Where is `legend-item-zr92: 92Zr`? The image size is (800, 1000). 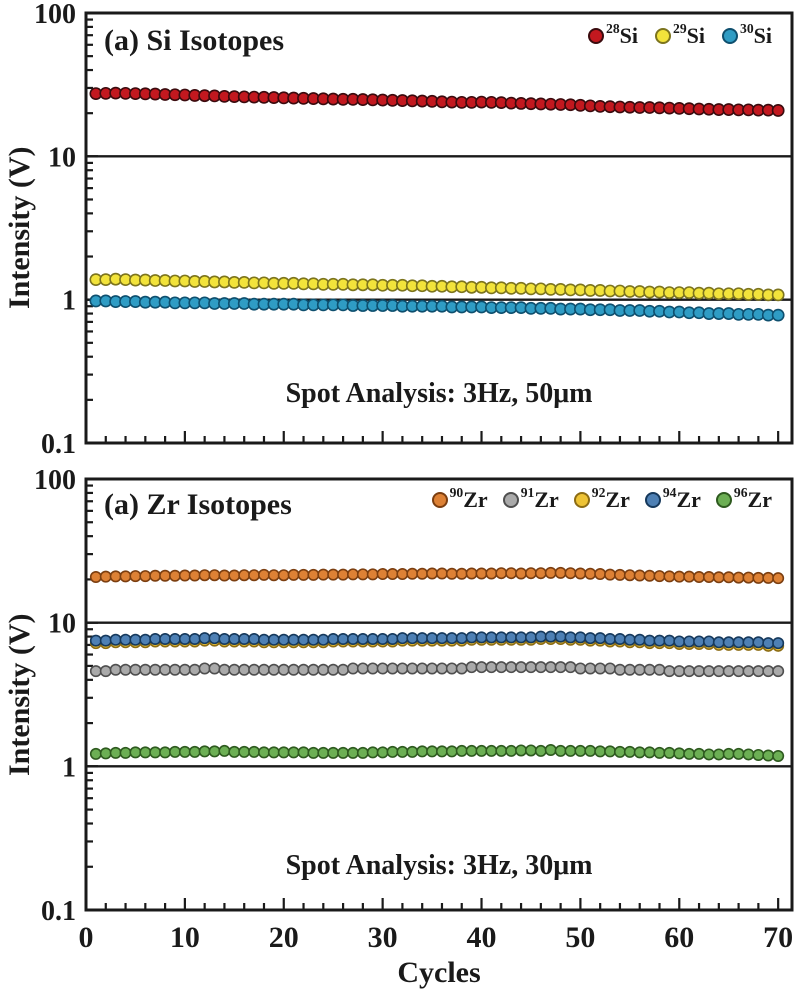
legend-item-zr92: 92Zr is located at coordinates (601, 498).